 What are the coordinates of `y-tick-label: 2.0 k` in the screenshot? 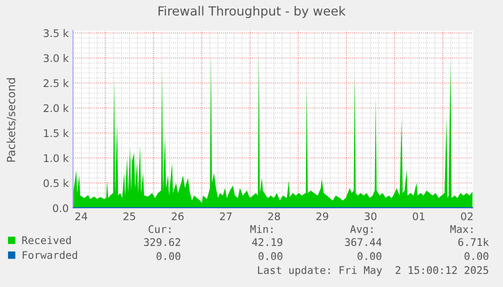 It's located at (56, 108).